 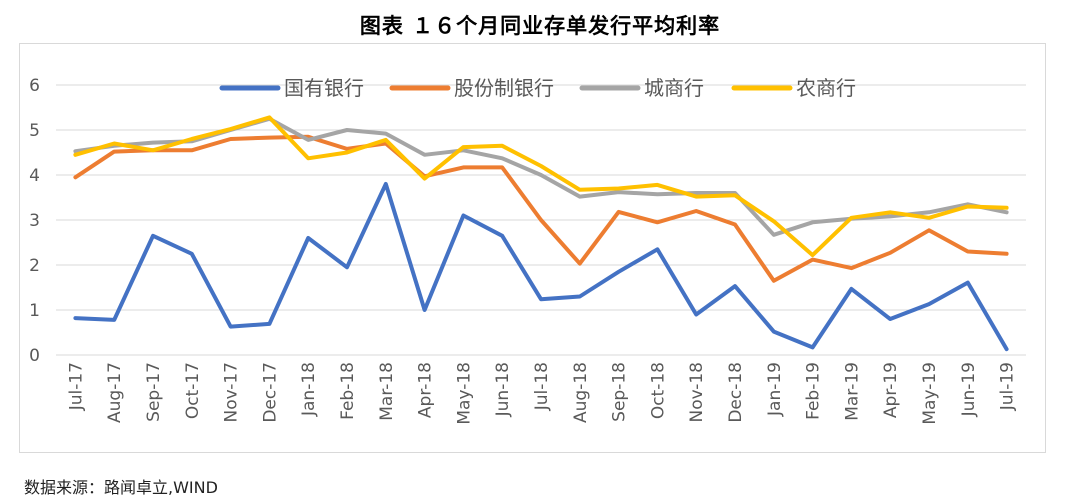 I want to click on legend-label: 股份制银行, so click(x=504, y=88).